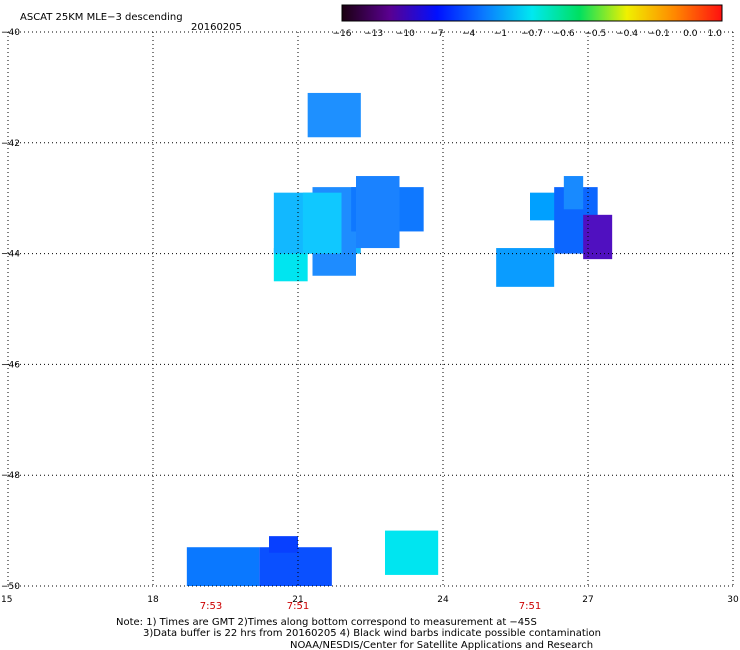  I want to click on colorbar-label: 1.0, so click(715, 34).